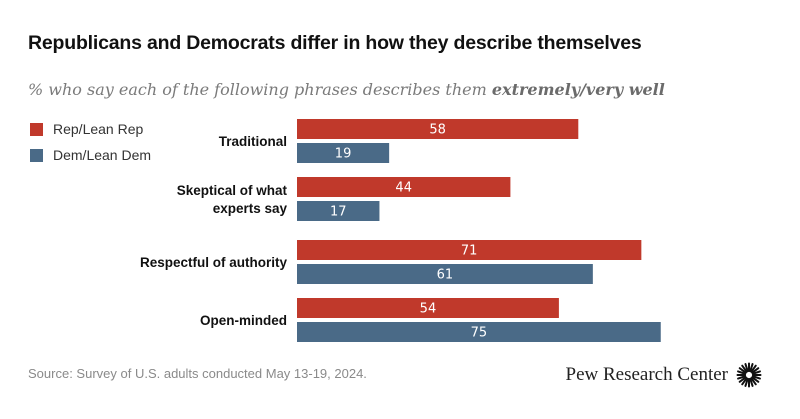 The image size is (800, 419). Describe the element at coordinates (749, 375) in the screenshot. I see `sunburst-logo-icon` at that location.